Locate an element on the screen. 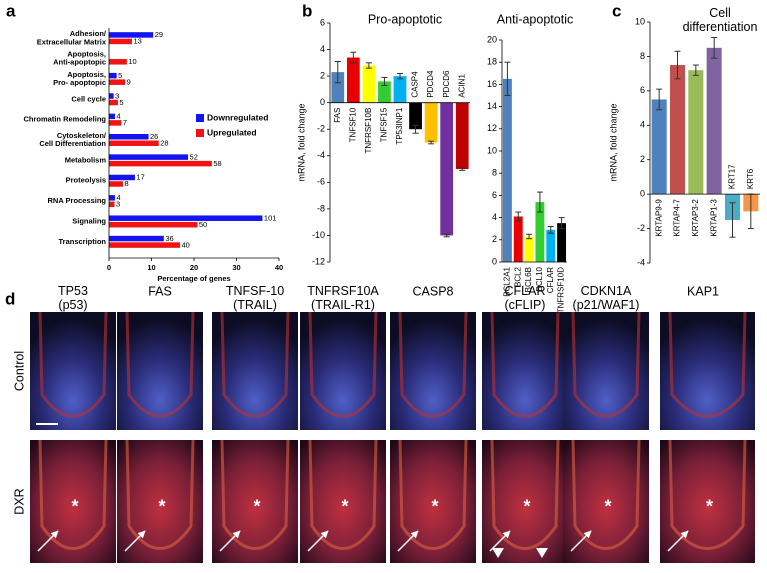 The height and width of the screenshot is (573, 767). legend-label: Downregulated is located at coordinates (237, 117).